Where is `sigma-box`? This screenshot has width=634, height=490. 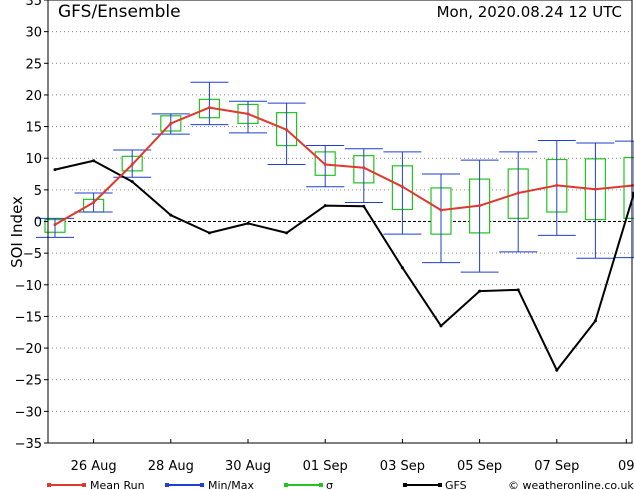 sigma-box is located at coordinates (628, 187).